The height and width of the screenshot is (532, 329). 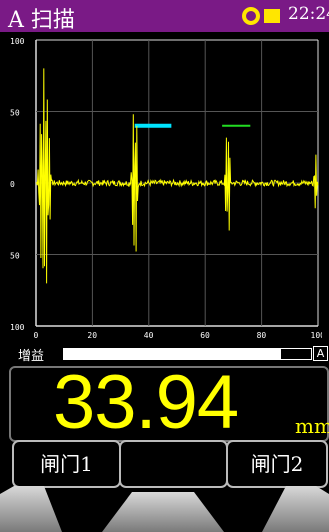 What do you see at coordinates (312, 426) in the screenshot?
I see `readout-unit: mm` at bounding box center [312, 426].